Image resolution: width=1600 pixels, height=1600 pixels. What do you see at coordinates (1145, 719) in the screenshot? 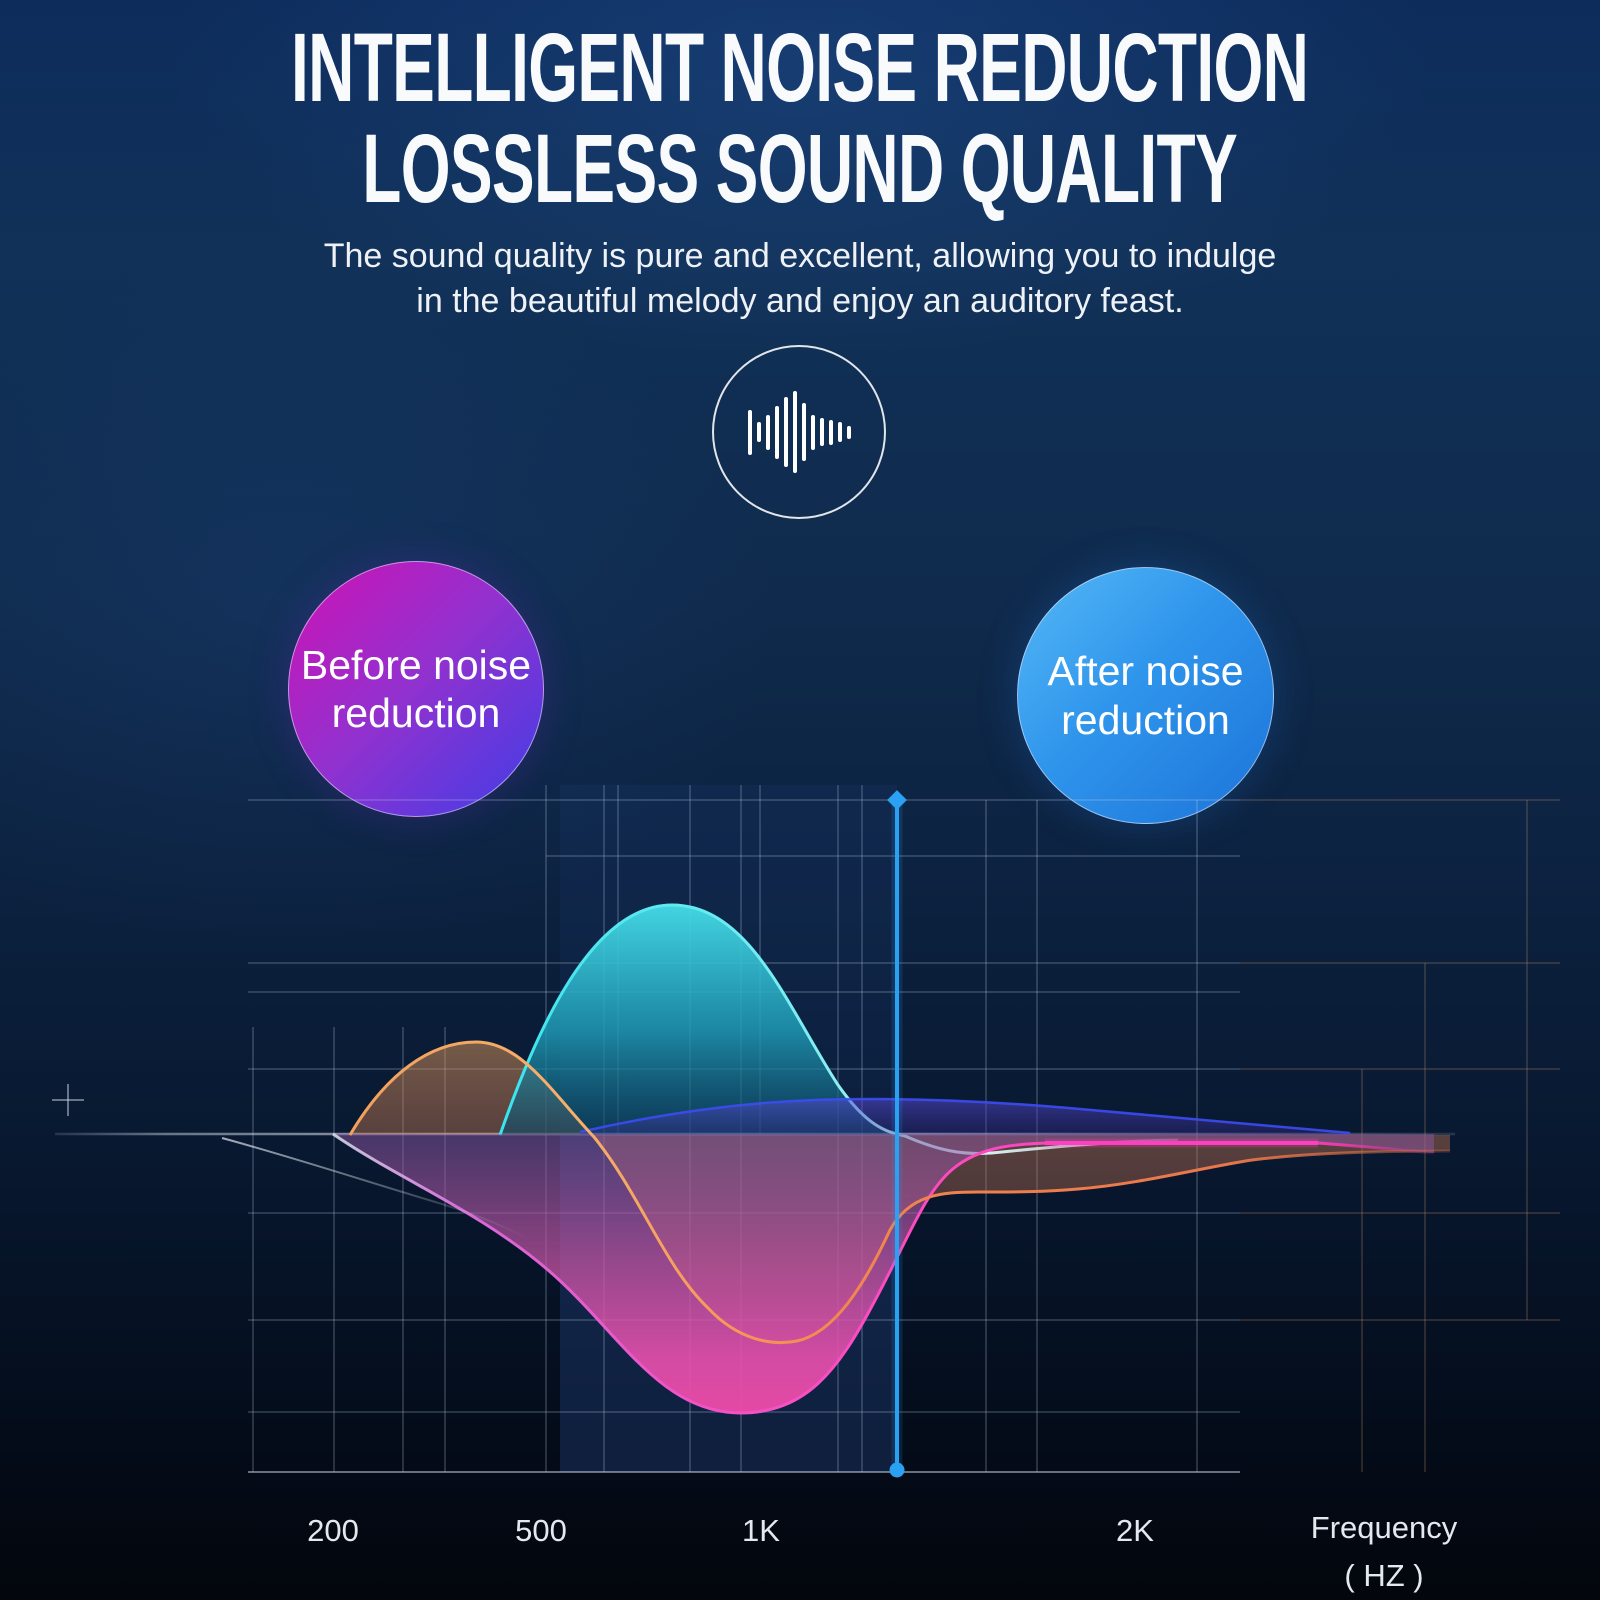
I see `legend-after-label-line-2: reduction` at bounding box center [1145, 719].